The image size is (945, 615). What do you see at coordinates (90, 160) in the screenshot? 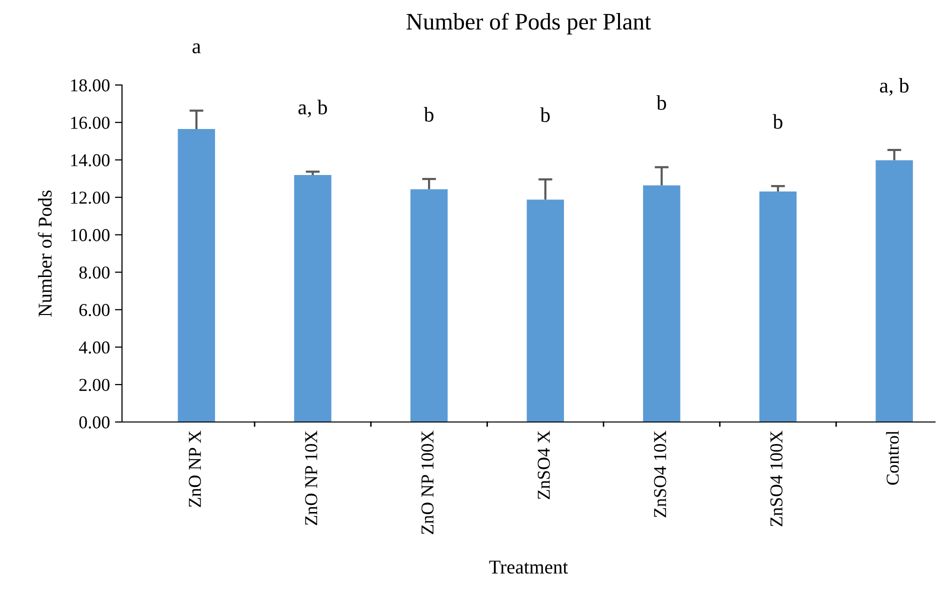
I see `y-tick-label: 14.00` at bounding box center [90, 160].